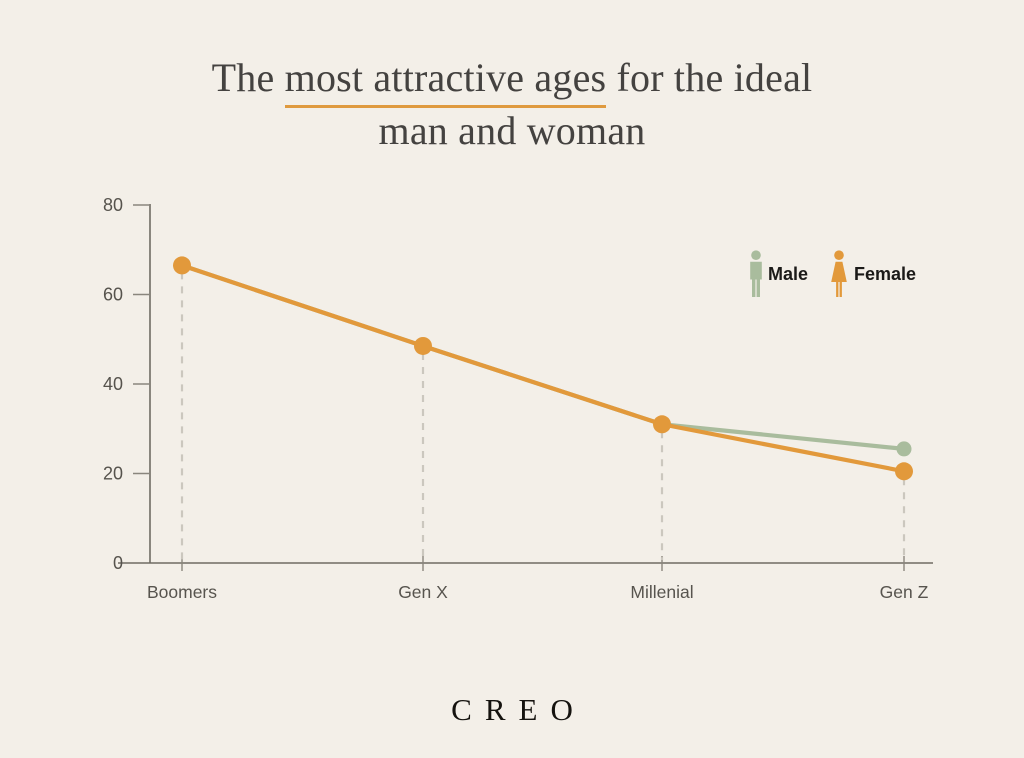 This screenshot has width=1024, height=758. I want to click on chart-legend: Male Female, so click(831, 274).